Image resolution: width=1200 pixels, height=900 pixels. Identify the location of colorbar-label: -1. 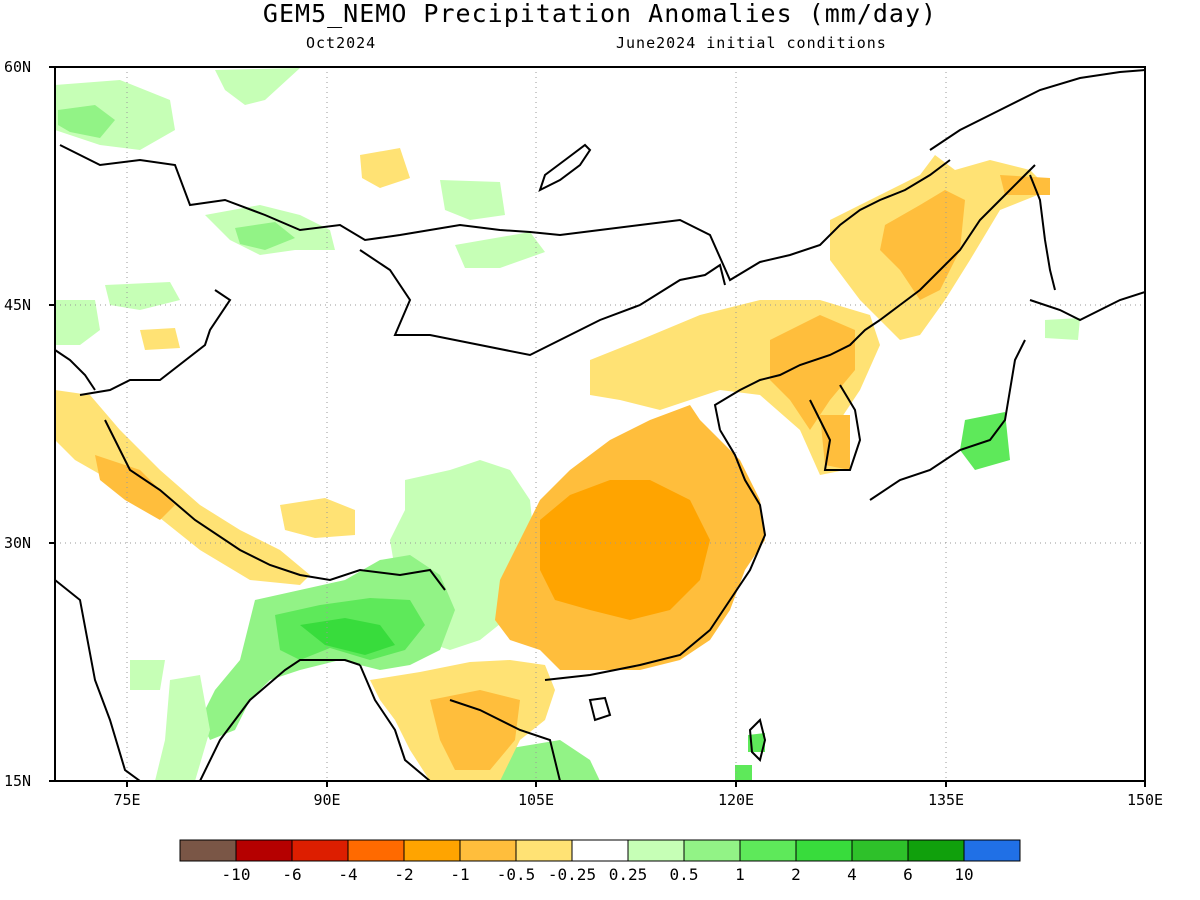
(460, 874).